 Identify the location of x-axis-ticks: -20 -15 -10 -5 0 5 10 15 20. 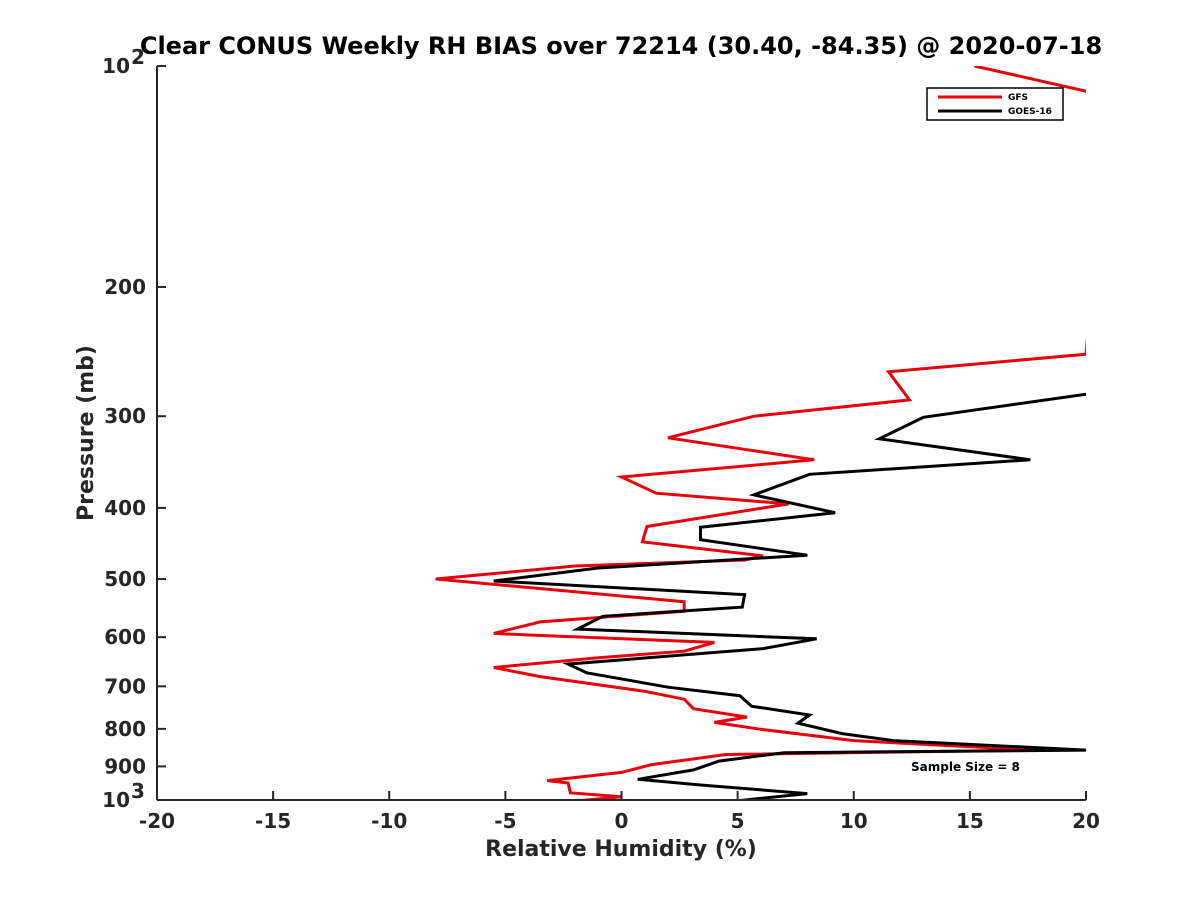
(619, 812).